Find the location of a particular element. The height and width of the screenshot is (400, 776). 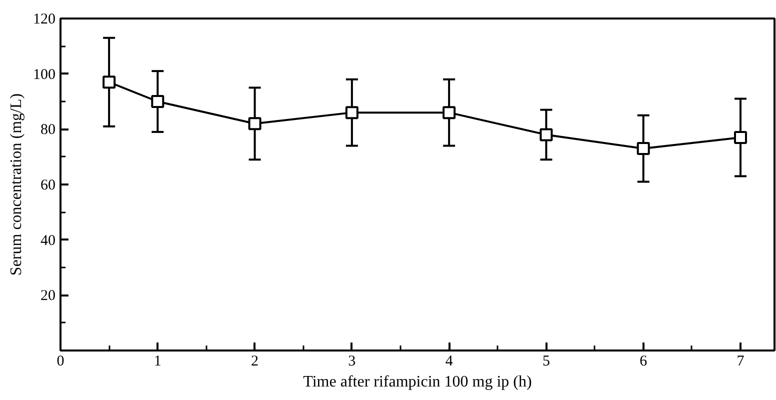

x-tick-label: 6 is located at coordinates (644, 362).